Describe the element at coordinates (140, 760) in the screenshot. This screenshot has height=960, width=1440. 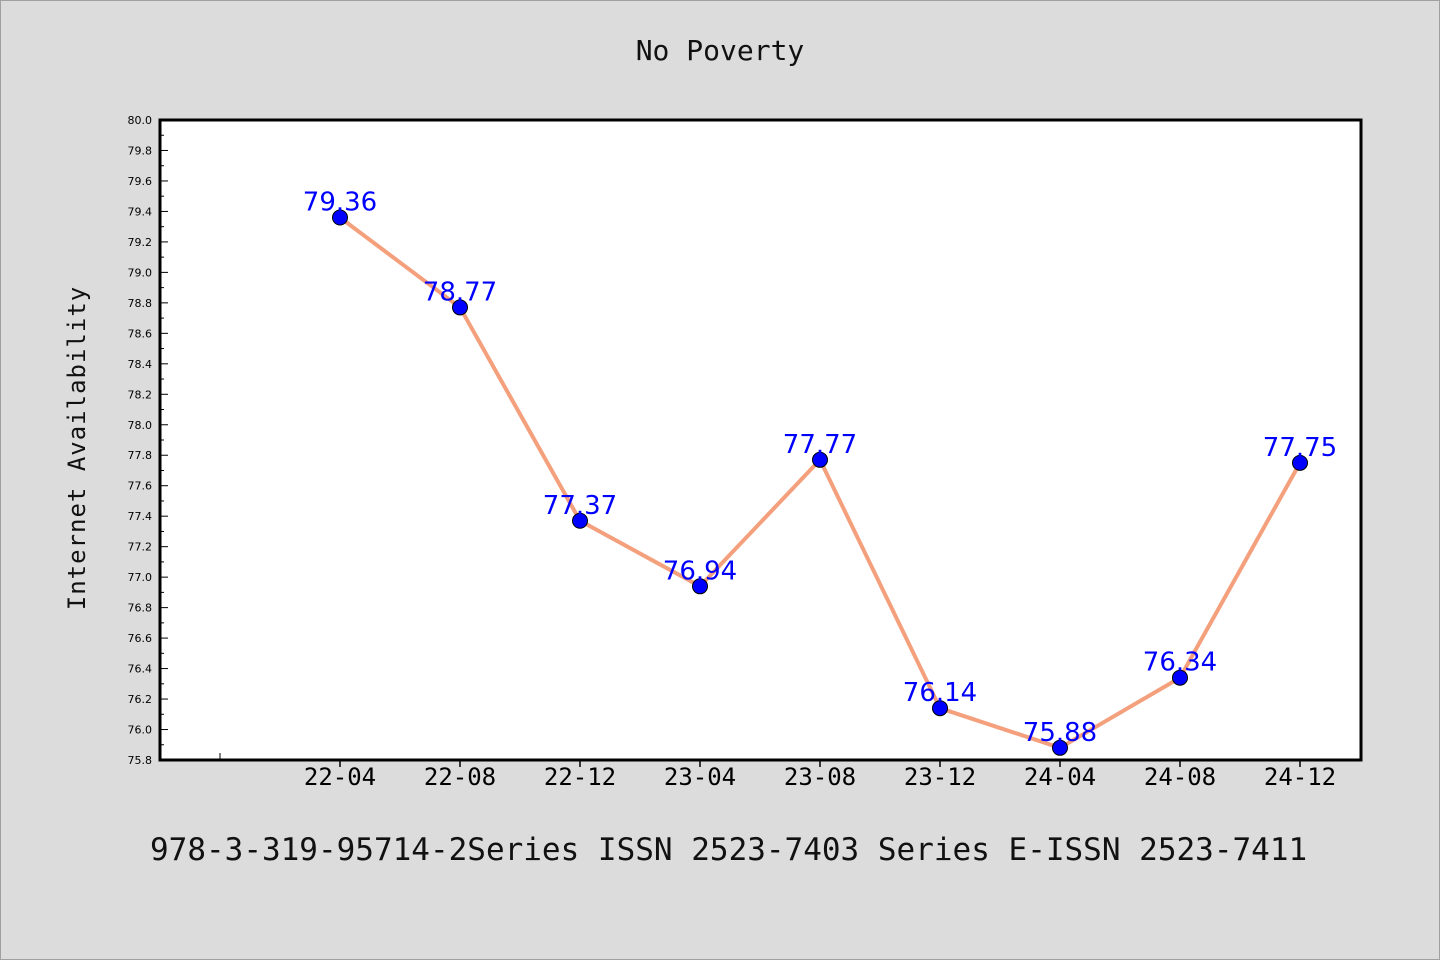
I see `y-tick-label: 75.8` at that location.